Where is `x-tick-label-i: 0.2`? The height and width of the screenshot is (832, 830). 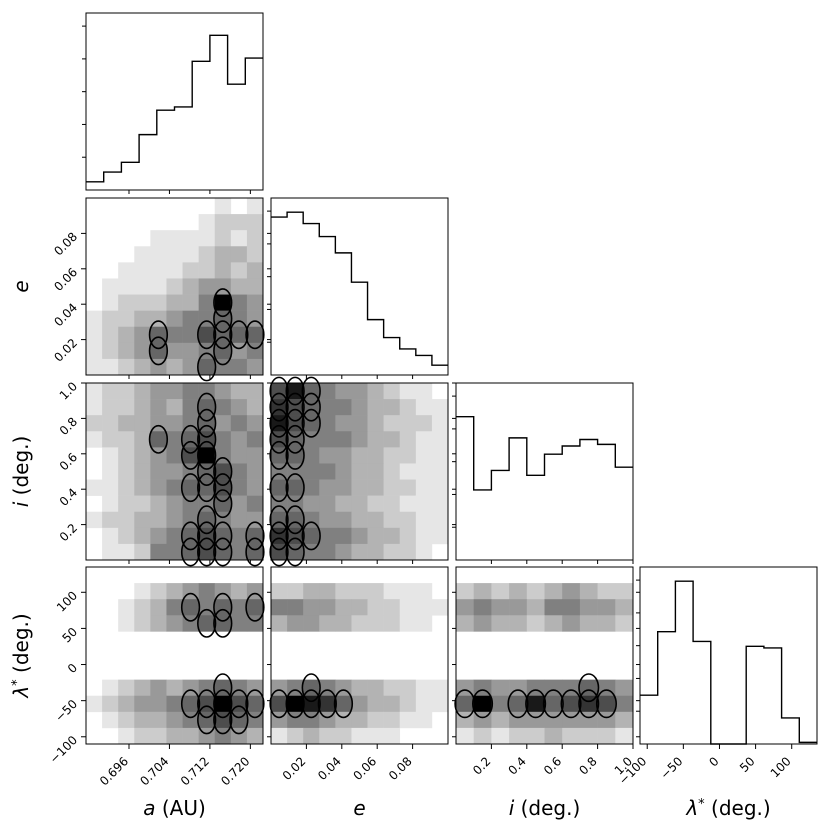 x-tick-label-i: 0.2 is located at coordinates (481, 765).